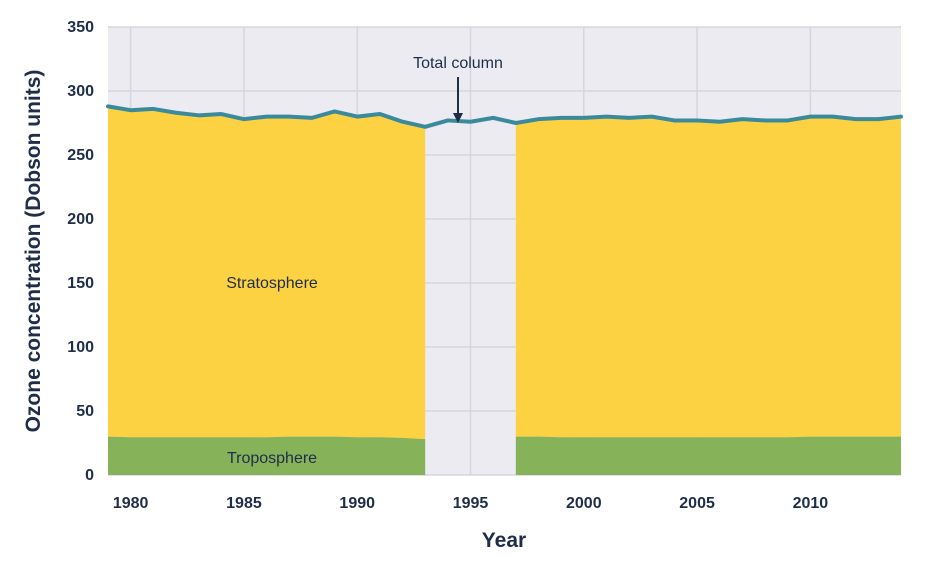 Image resolution: width=928 pixels, height=570 pixels. Describe the element at coordinates (357, 503) in the screenshot. I see `x-tick-label: 1990` at that location.